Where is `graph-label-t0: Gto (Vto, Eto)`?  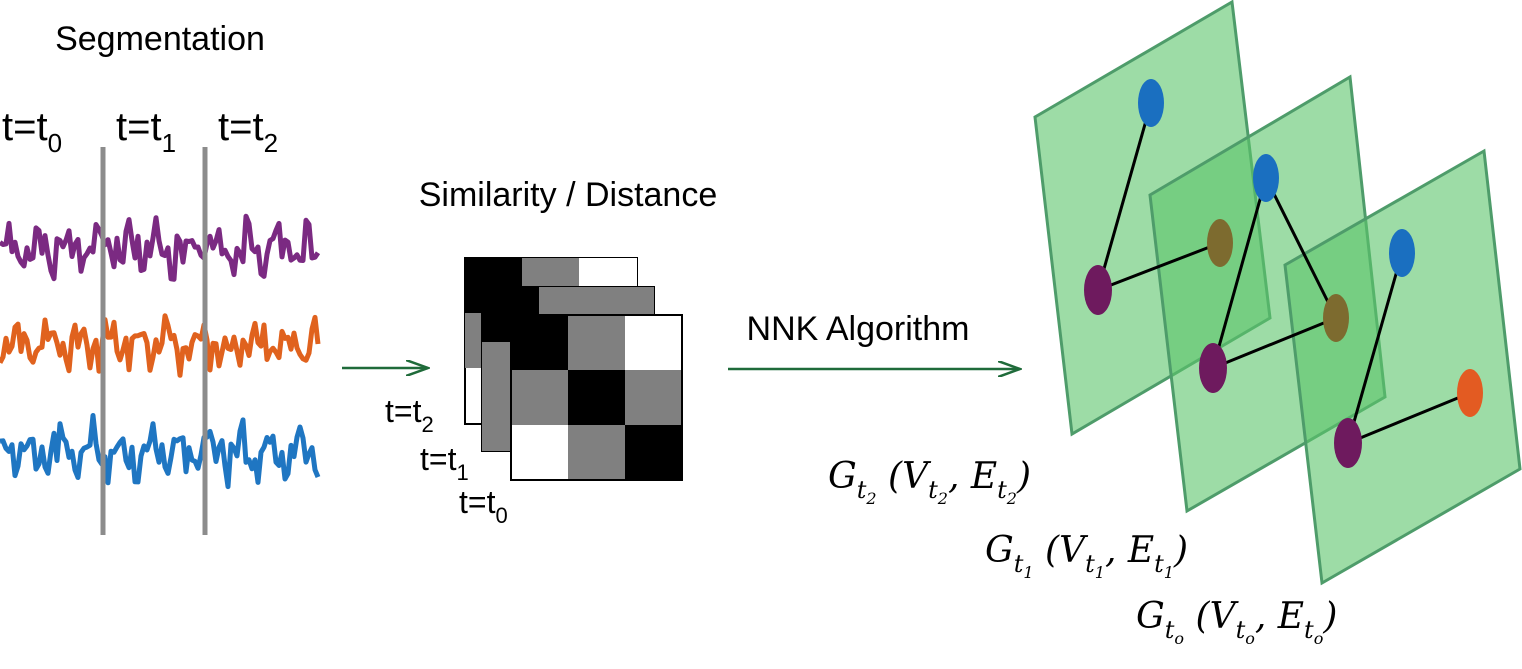 graph-label-t0: Gto (Vto, Eto) is located at coordinates (1236, 622).